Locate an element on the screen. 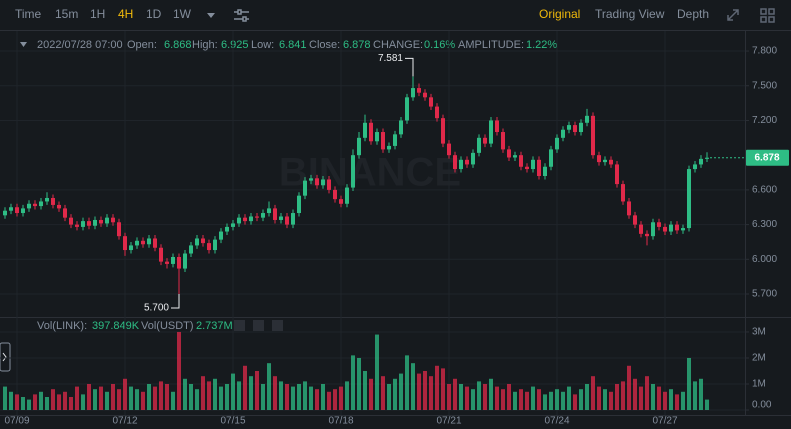 The height and width of the screenshot is (429, 791). x-tick-label: 07/27 is located at coordinates (664, 421).